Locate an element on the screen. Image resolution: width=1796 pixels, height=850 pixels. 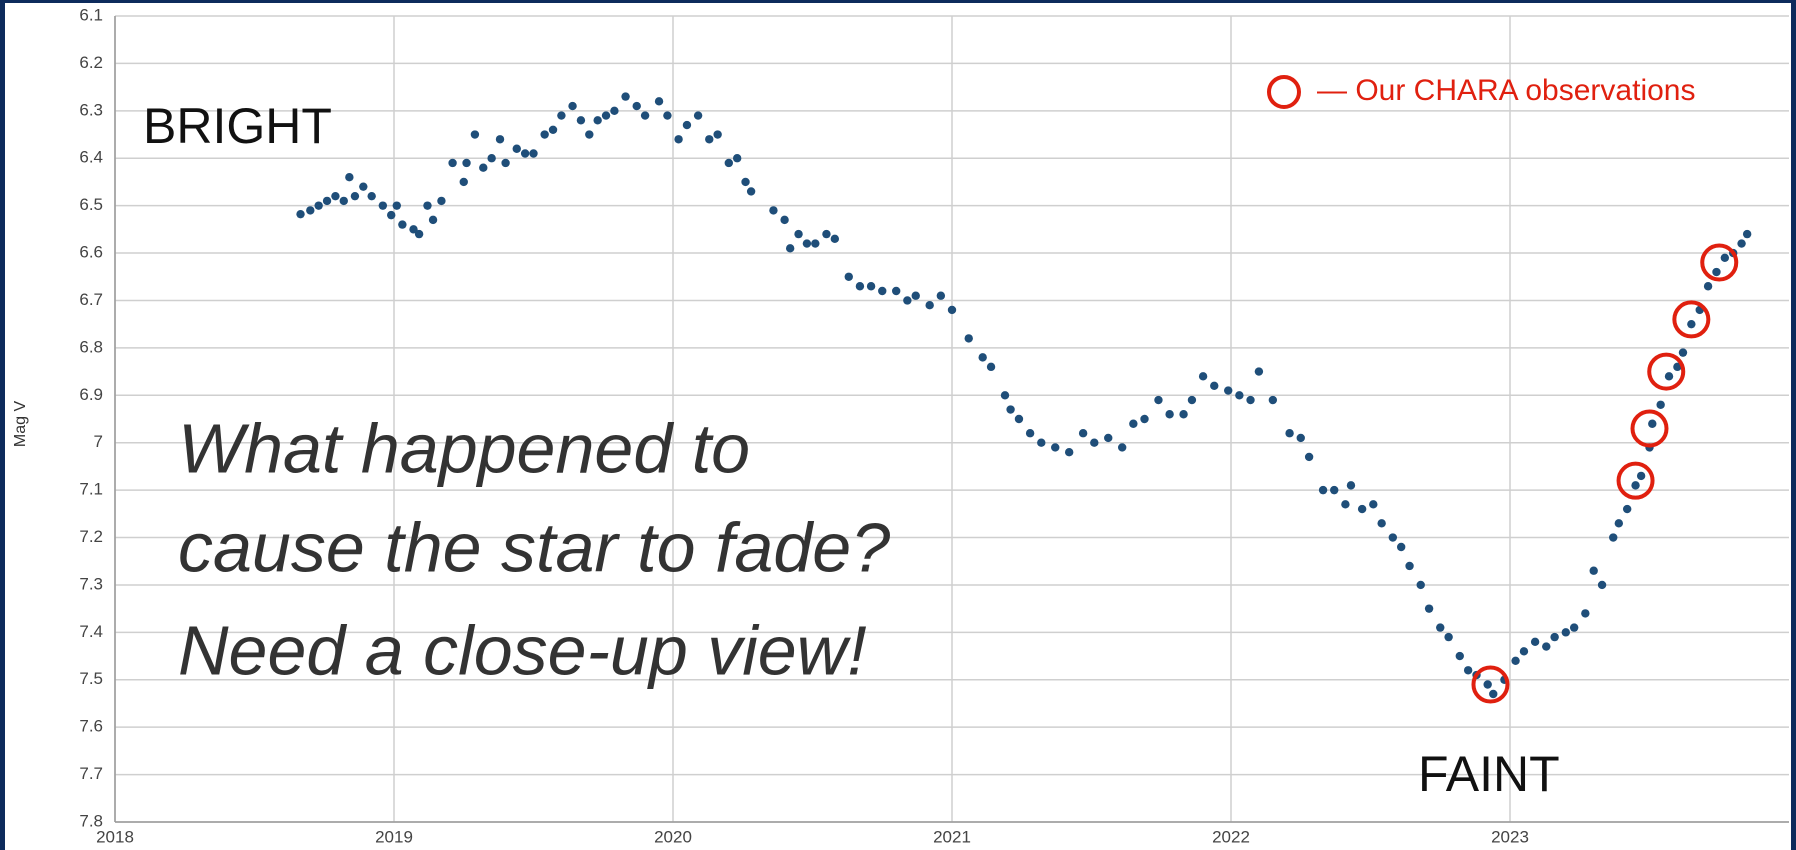
y-tick-label: 7.1 is located at coordinates (91, 489).